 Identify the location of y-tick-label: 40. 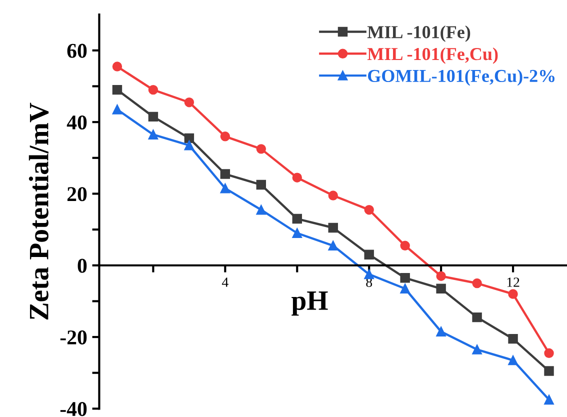
(76, 122).